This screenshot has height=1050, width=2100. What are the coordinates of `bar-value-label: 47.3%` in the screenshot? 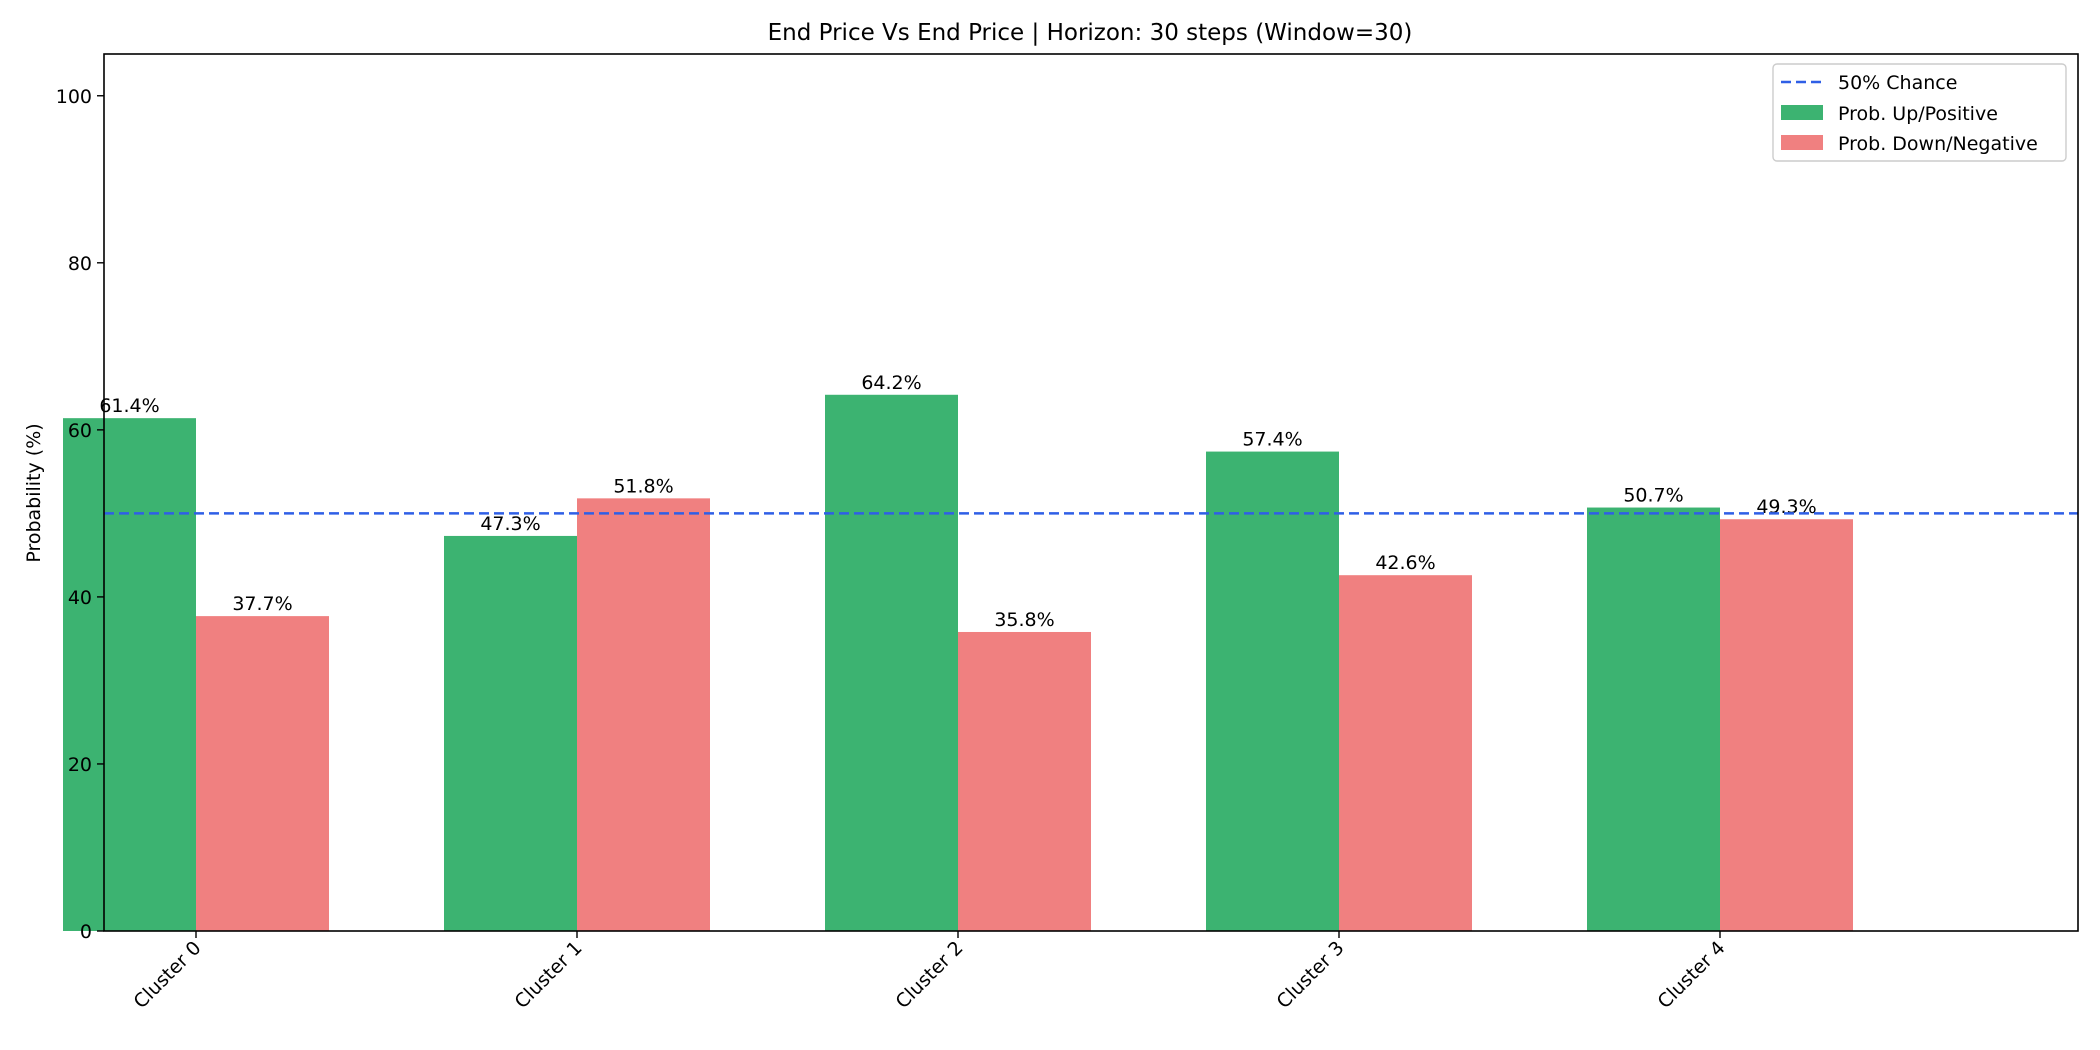 It's located at (510, 524).